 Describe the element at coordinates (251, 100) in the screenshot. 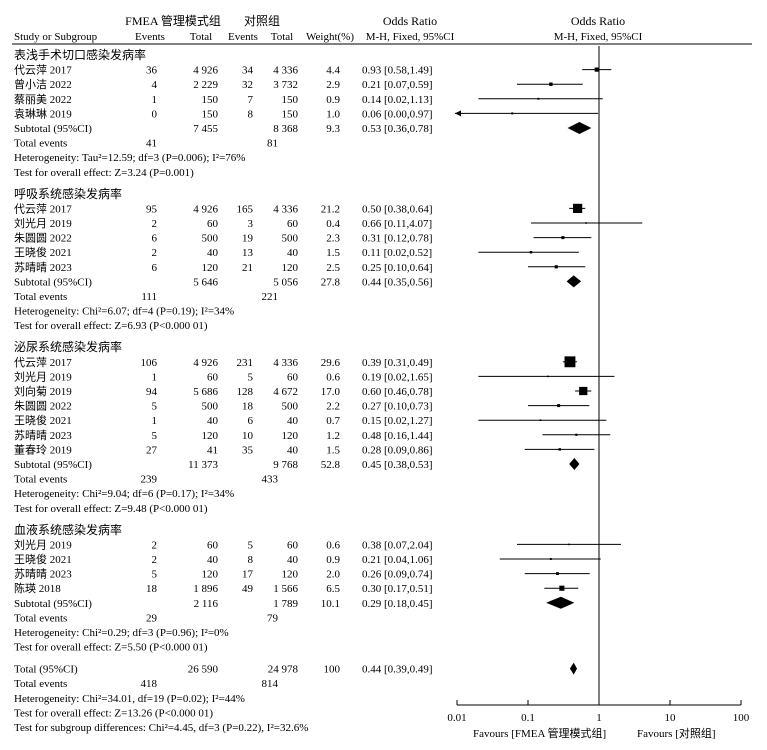

I see `events-b: 7` at that location.